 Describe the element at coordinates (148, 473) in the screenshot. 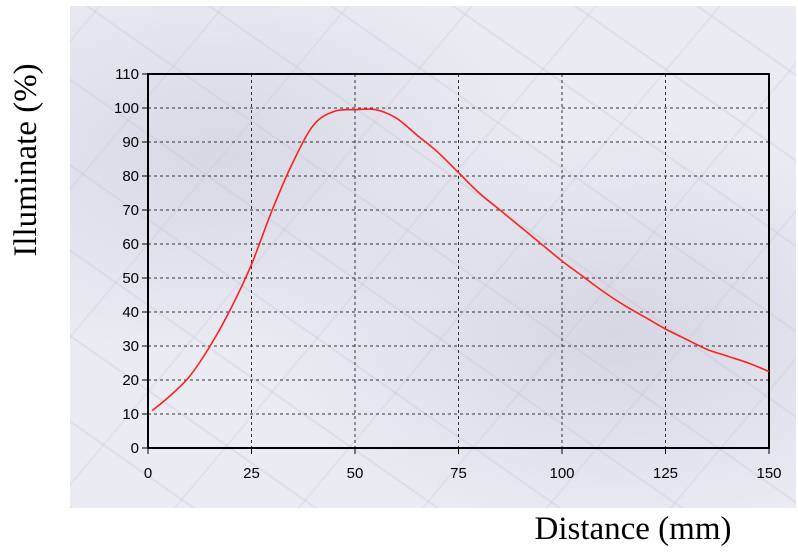

I see `x-tick-label: 0` at that location.